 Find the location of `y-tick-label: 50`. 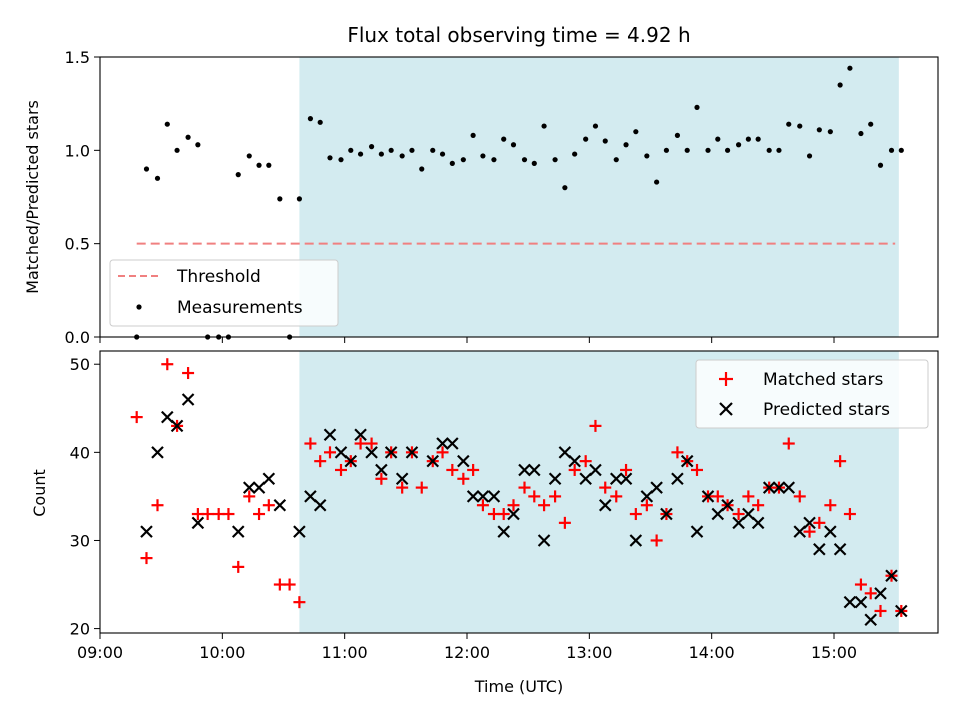

y-tick-label: 50 is located at coordinates (80, 364).